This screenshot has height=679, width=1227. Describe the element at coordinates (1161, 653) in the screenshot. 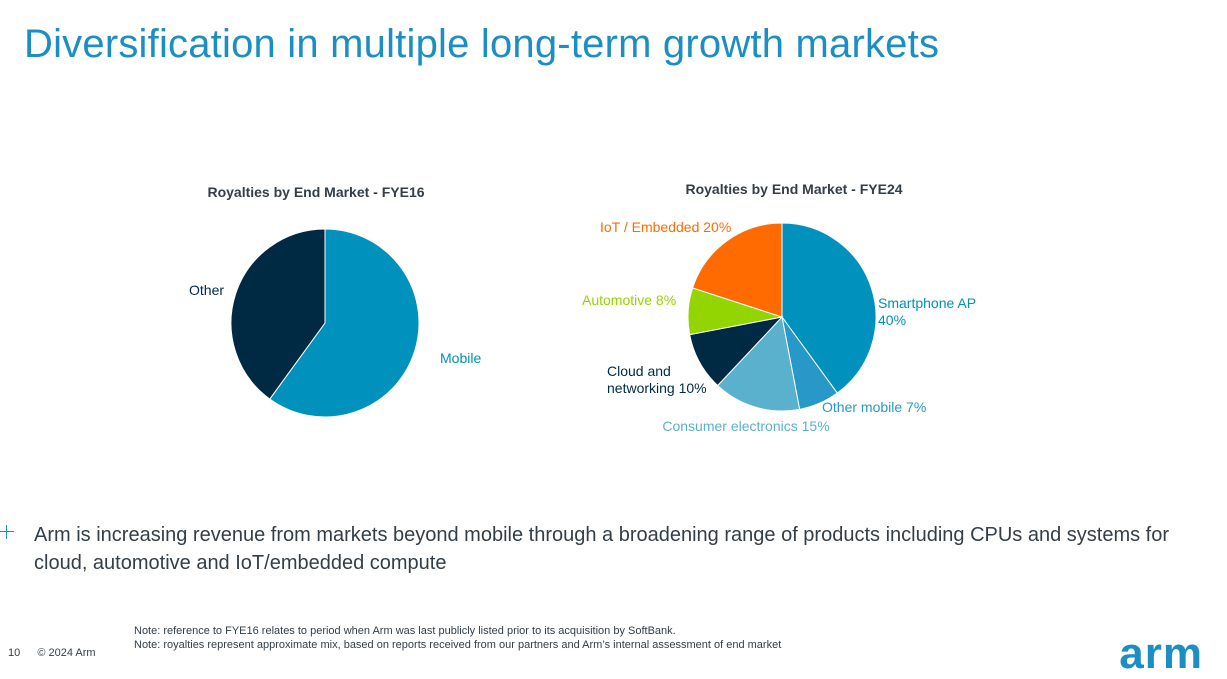

I see `arm-logo: arm` at that location.